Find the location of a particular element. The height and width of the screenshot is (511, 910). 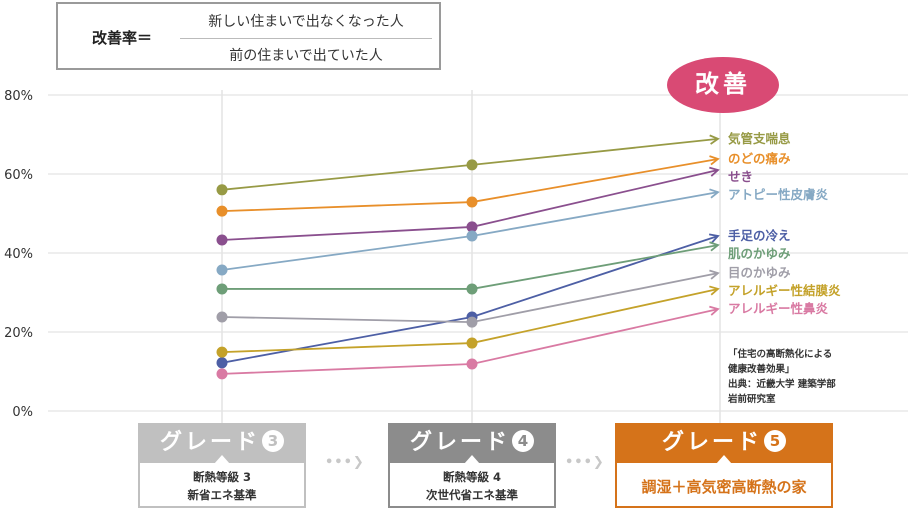

grade-3-heading: グレード 3 is located at coordinates (222, 443).